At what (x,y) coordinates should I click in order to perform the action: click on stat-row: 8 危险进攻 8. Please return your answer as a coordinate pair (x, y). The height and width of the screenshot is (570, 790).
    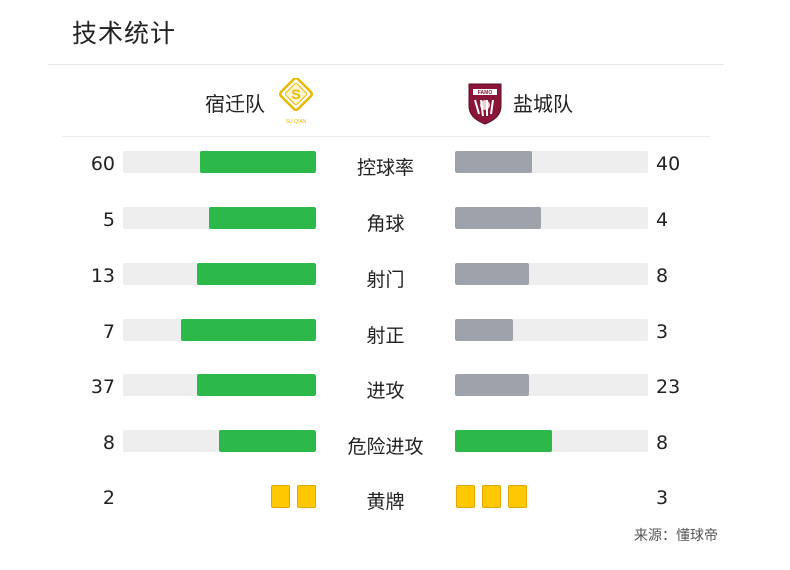
    Looking at the image, I should click on (395, 447).